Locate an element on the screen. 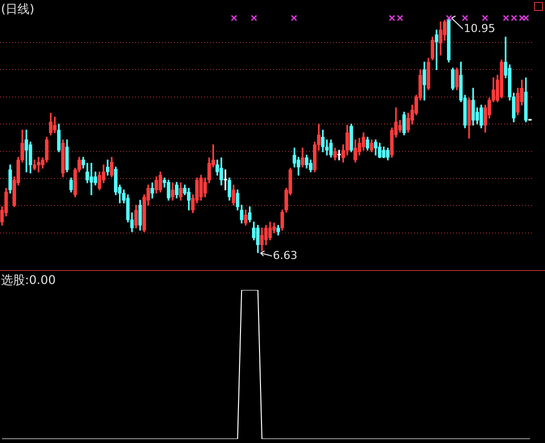  chart-title: 选股:0.00 is located at coordinates (28, 280).